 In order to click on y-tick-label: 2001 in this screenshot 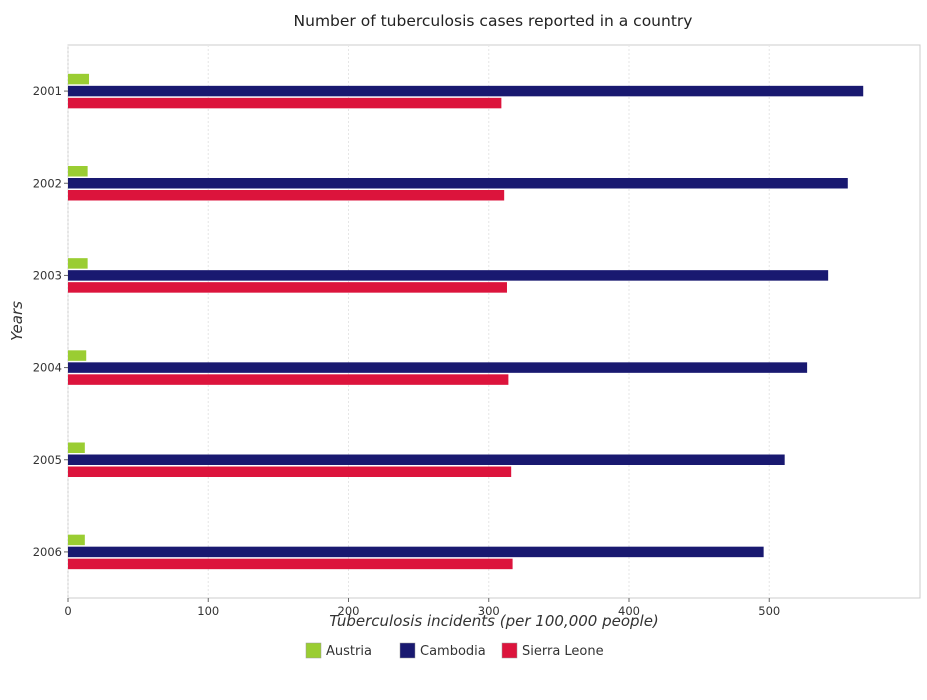, I will do `click(47, 91)`.